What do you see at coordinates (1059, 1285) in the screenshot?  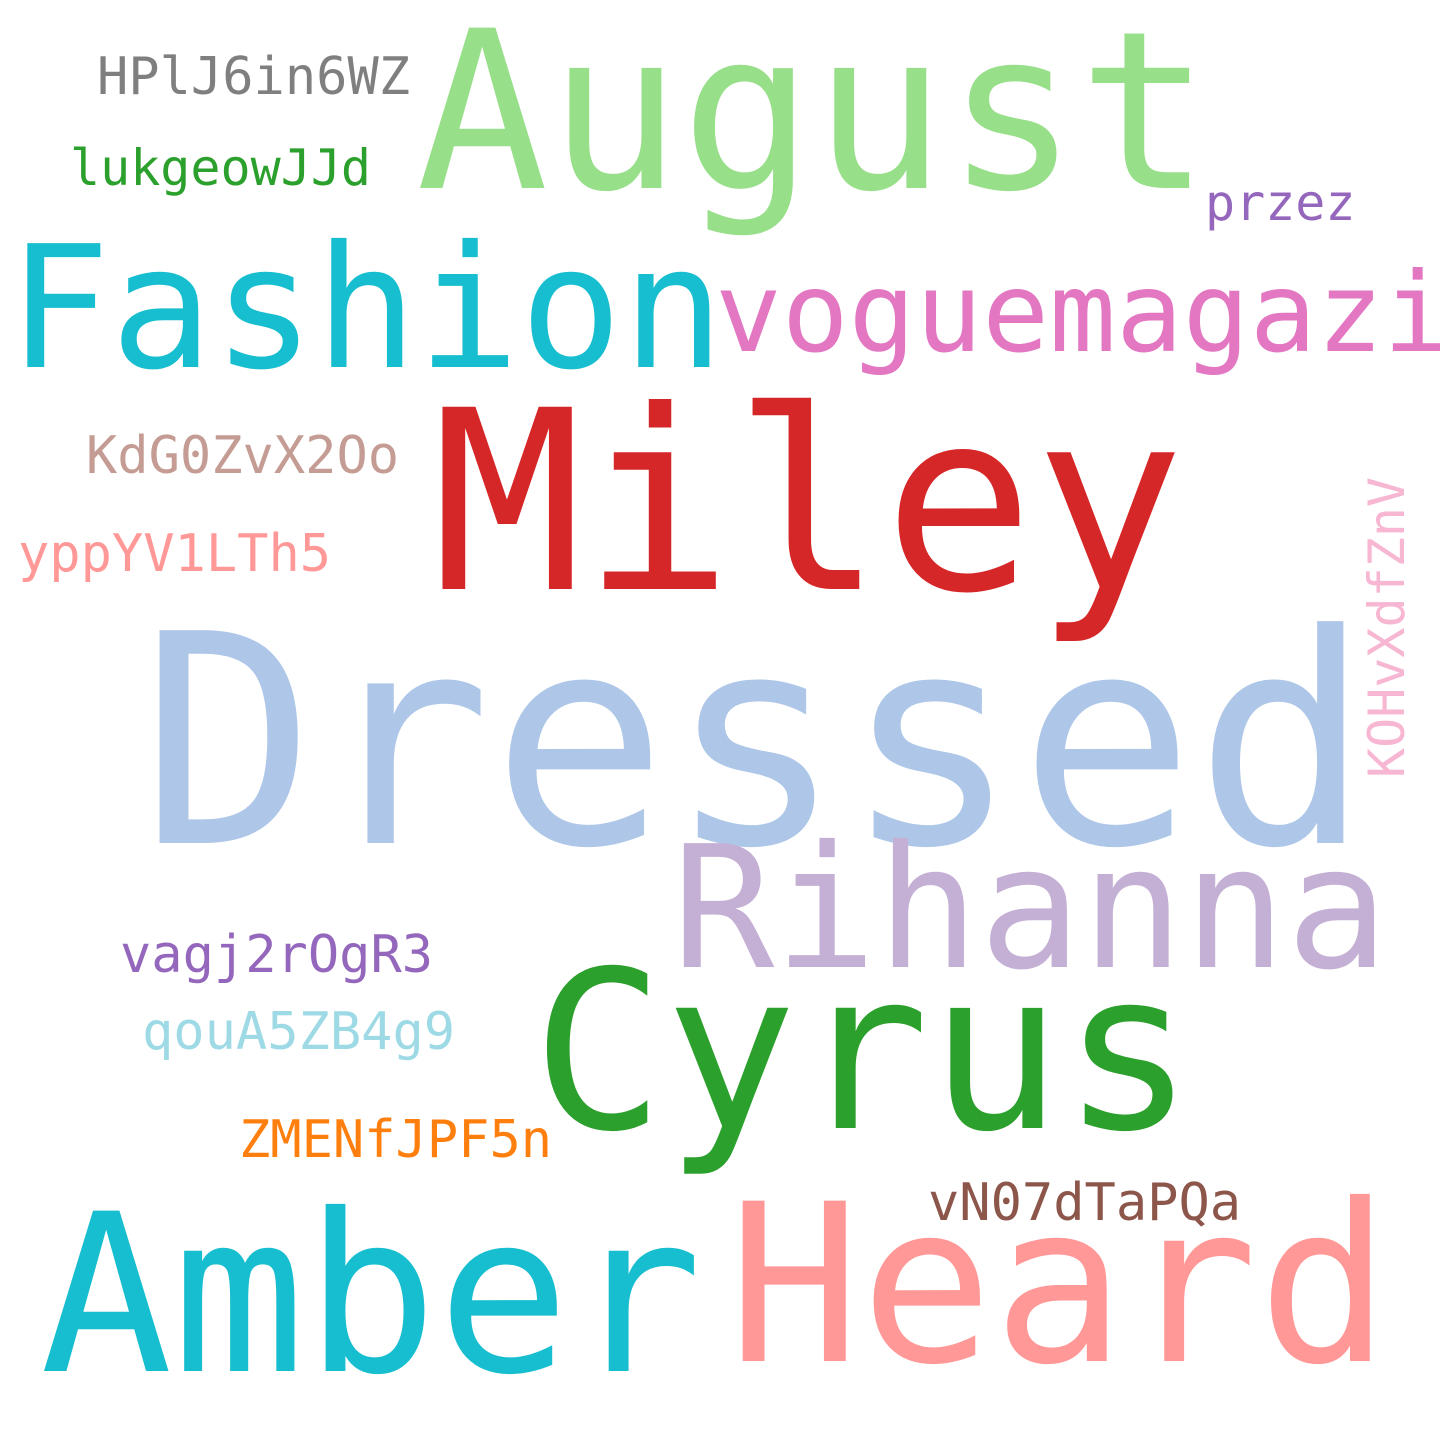 I see `word-heard: Heard` at bounding box center [1059, 1285].